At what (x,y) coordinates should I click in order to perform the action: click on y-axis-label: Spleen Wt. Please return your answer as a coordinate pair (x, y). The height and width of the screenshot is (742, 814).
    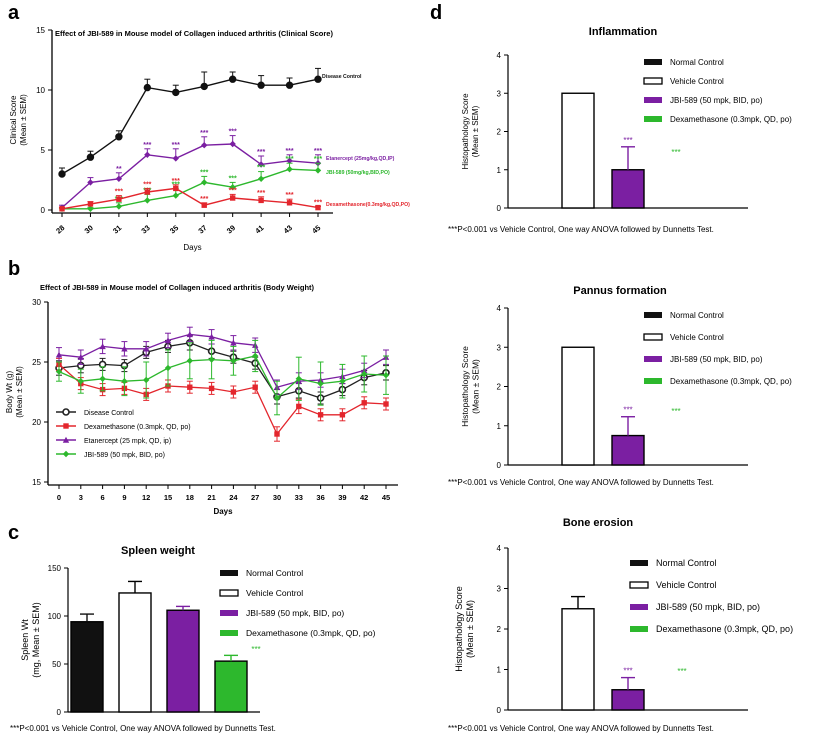
    Looking at the image, I should click on (25, 640).